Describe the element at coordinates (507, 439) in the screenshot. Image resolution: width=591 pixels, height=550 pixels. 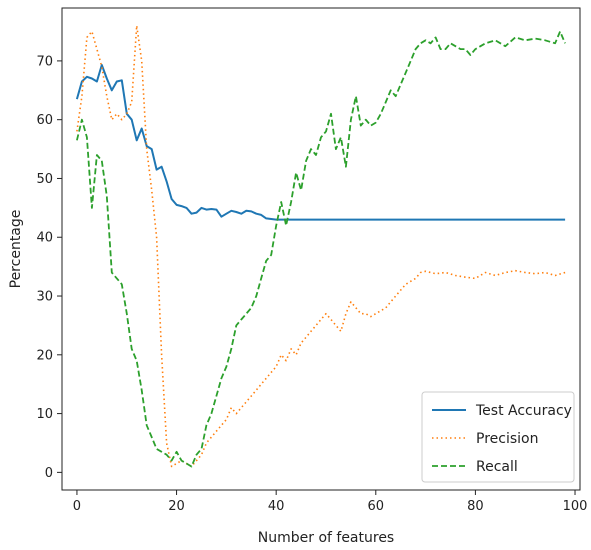
I see `legend-label: Precision` at that location.